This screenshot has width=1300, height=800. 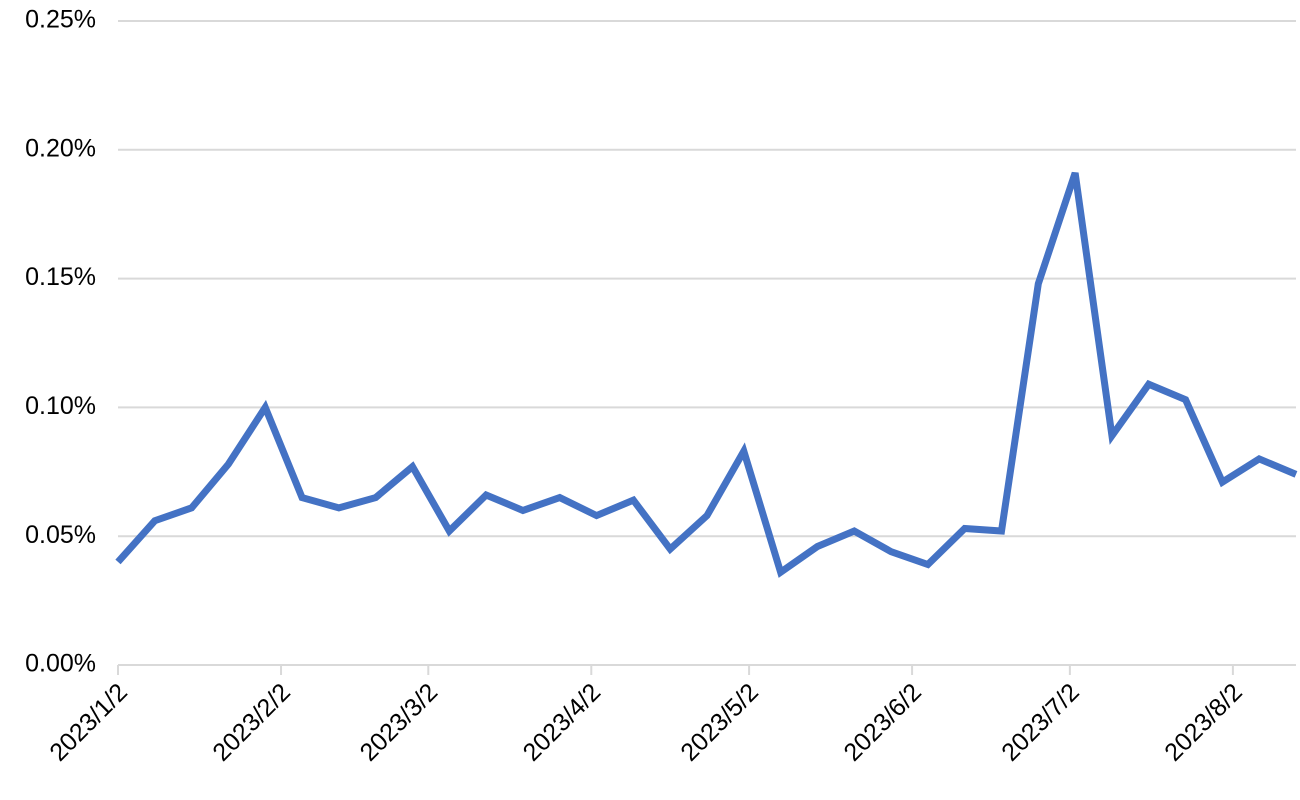 What do you see at coordinates (60, 406) in the screenshot?
I see `y-tick-label: 0.10%` at bounding box center [60, 406].